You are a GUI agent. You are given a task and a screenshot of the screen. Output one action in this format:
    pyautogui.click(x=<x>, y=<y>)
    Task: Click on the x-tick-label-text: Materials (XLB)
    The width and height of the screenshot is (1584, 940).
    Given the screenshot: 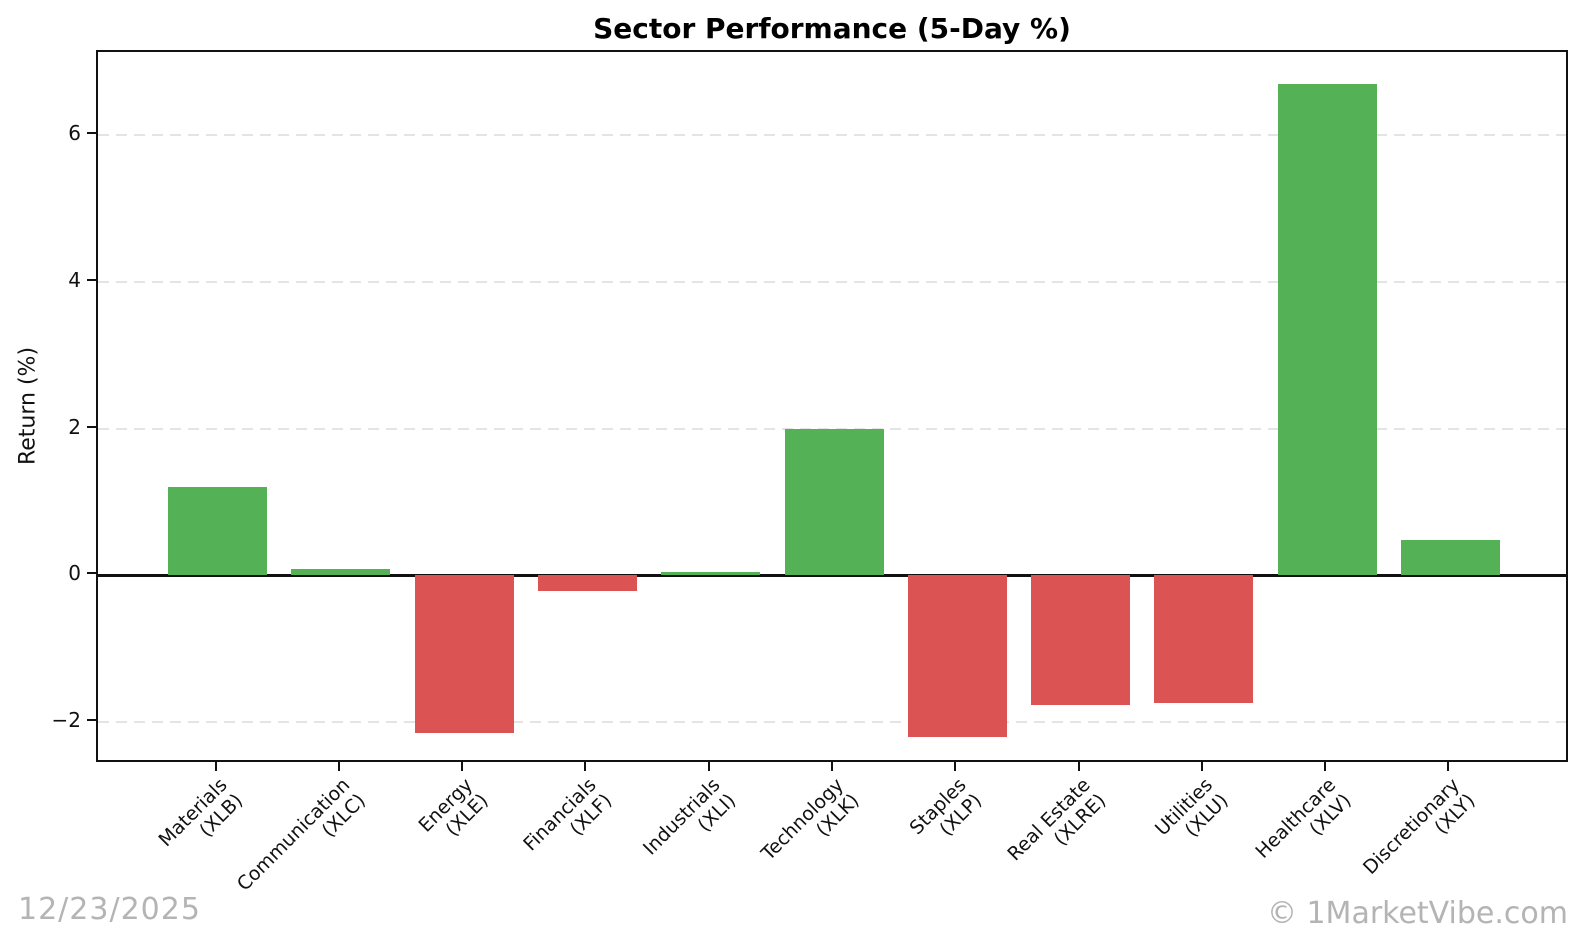 What is the action you would take?
    pyautogui.click(x=201, y=813)
    